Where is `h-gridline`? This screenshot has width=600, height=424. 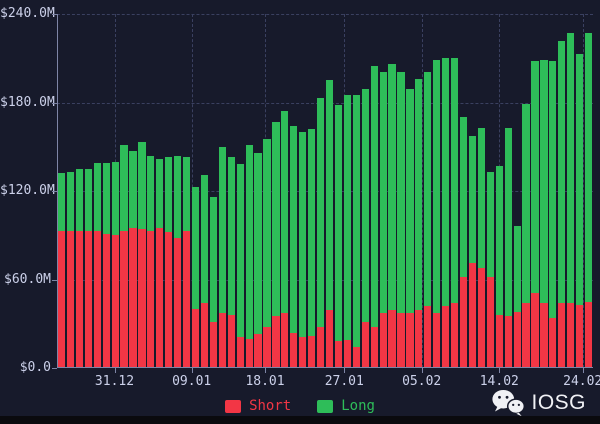
h-gridline is located at coordinates (325, 14).